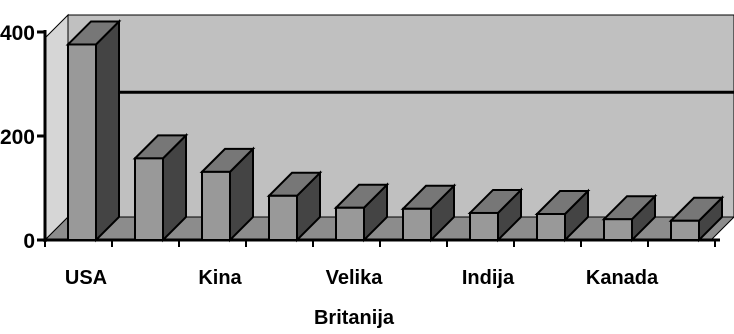  I want to click on y-tick-label-200: 200, so click(17, 137).